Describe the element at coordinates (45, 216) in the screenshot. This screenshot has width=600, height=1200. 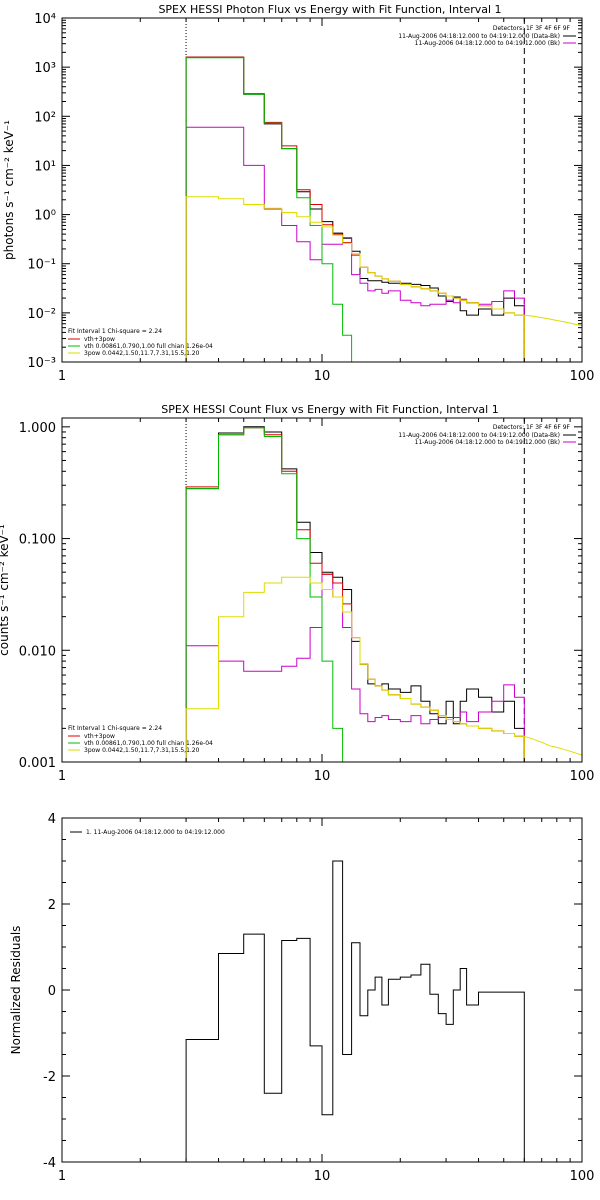
I see `y-tick-label: 10⁰` at that location.